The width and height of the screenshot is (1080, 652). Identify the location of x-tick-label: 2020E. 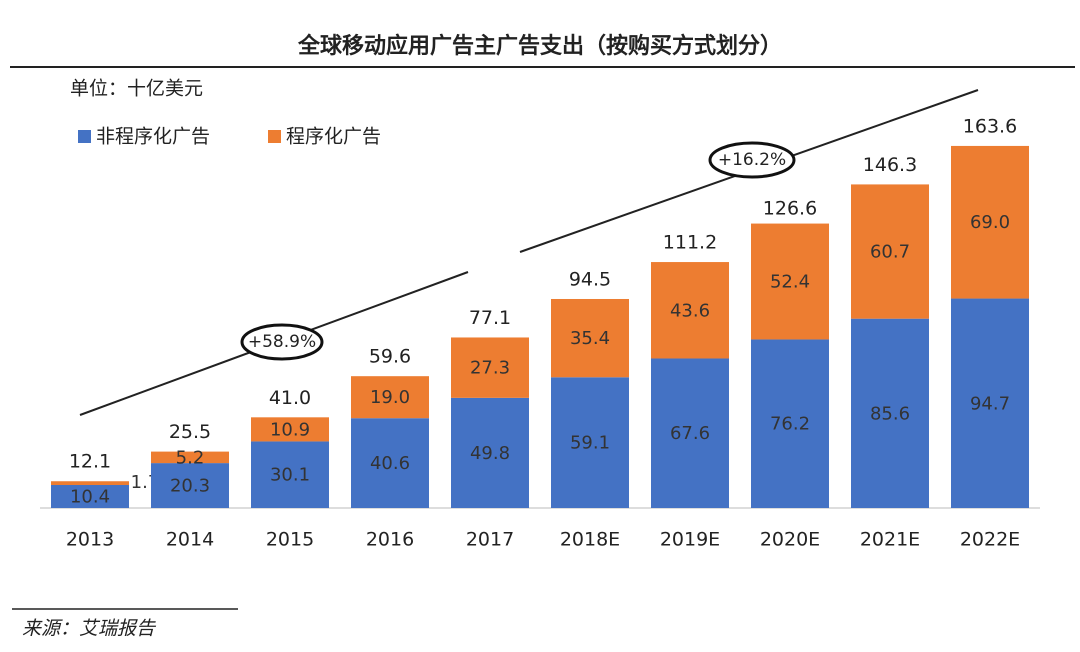
(790, 540).